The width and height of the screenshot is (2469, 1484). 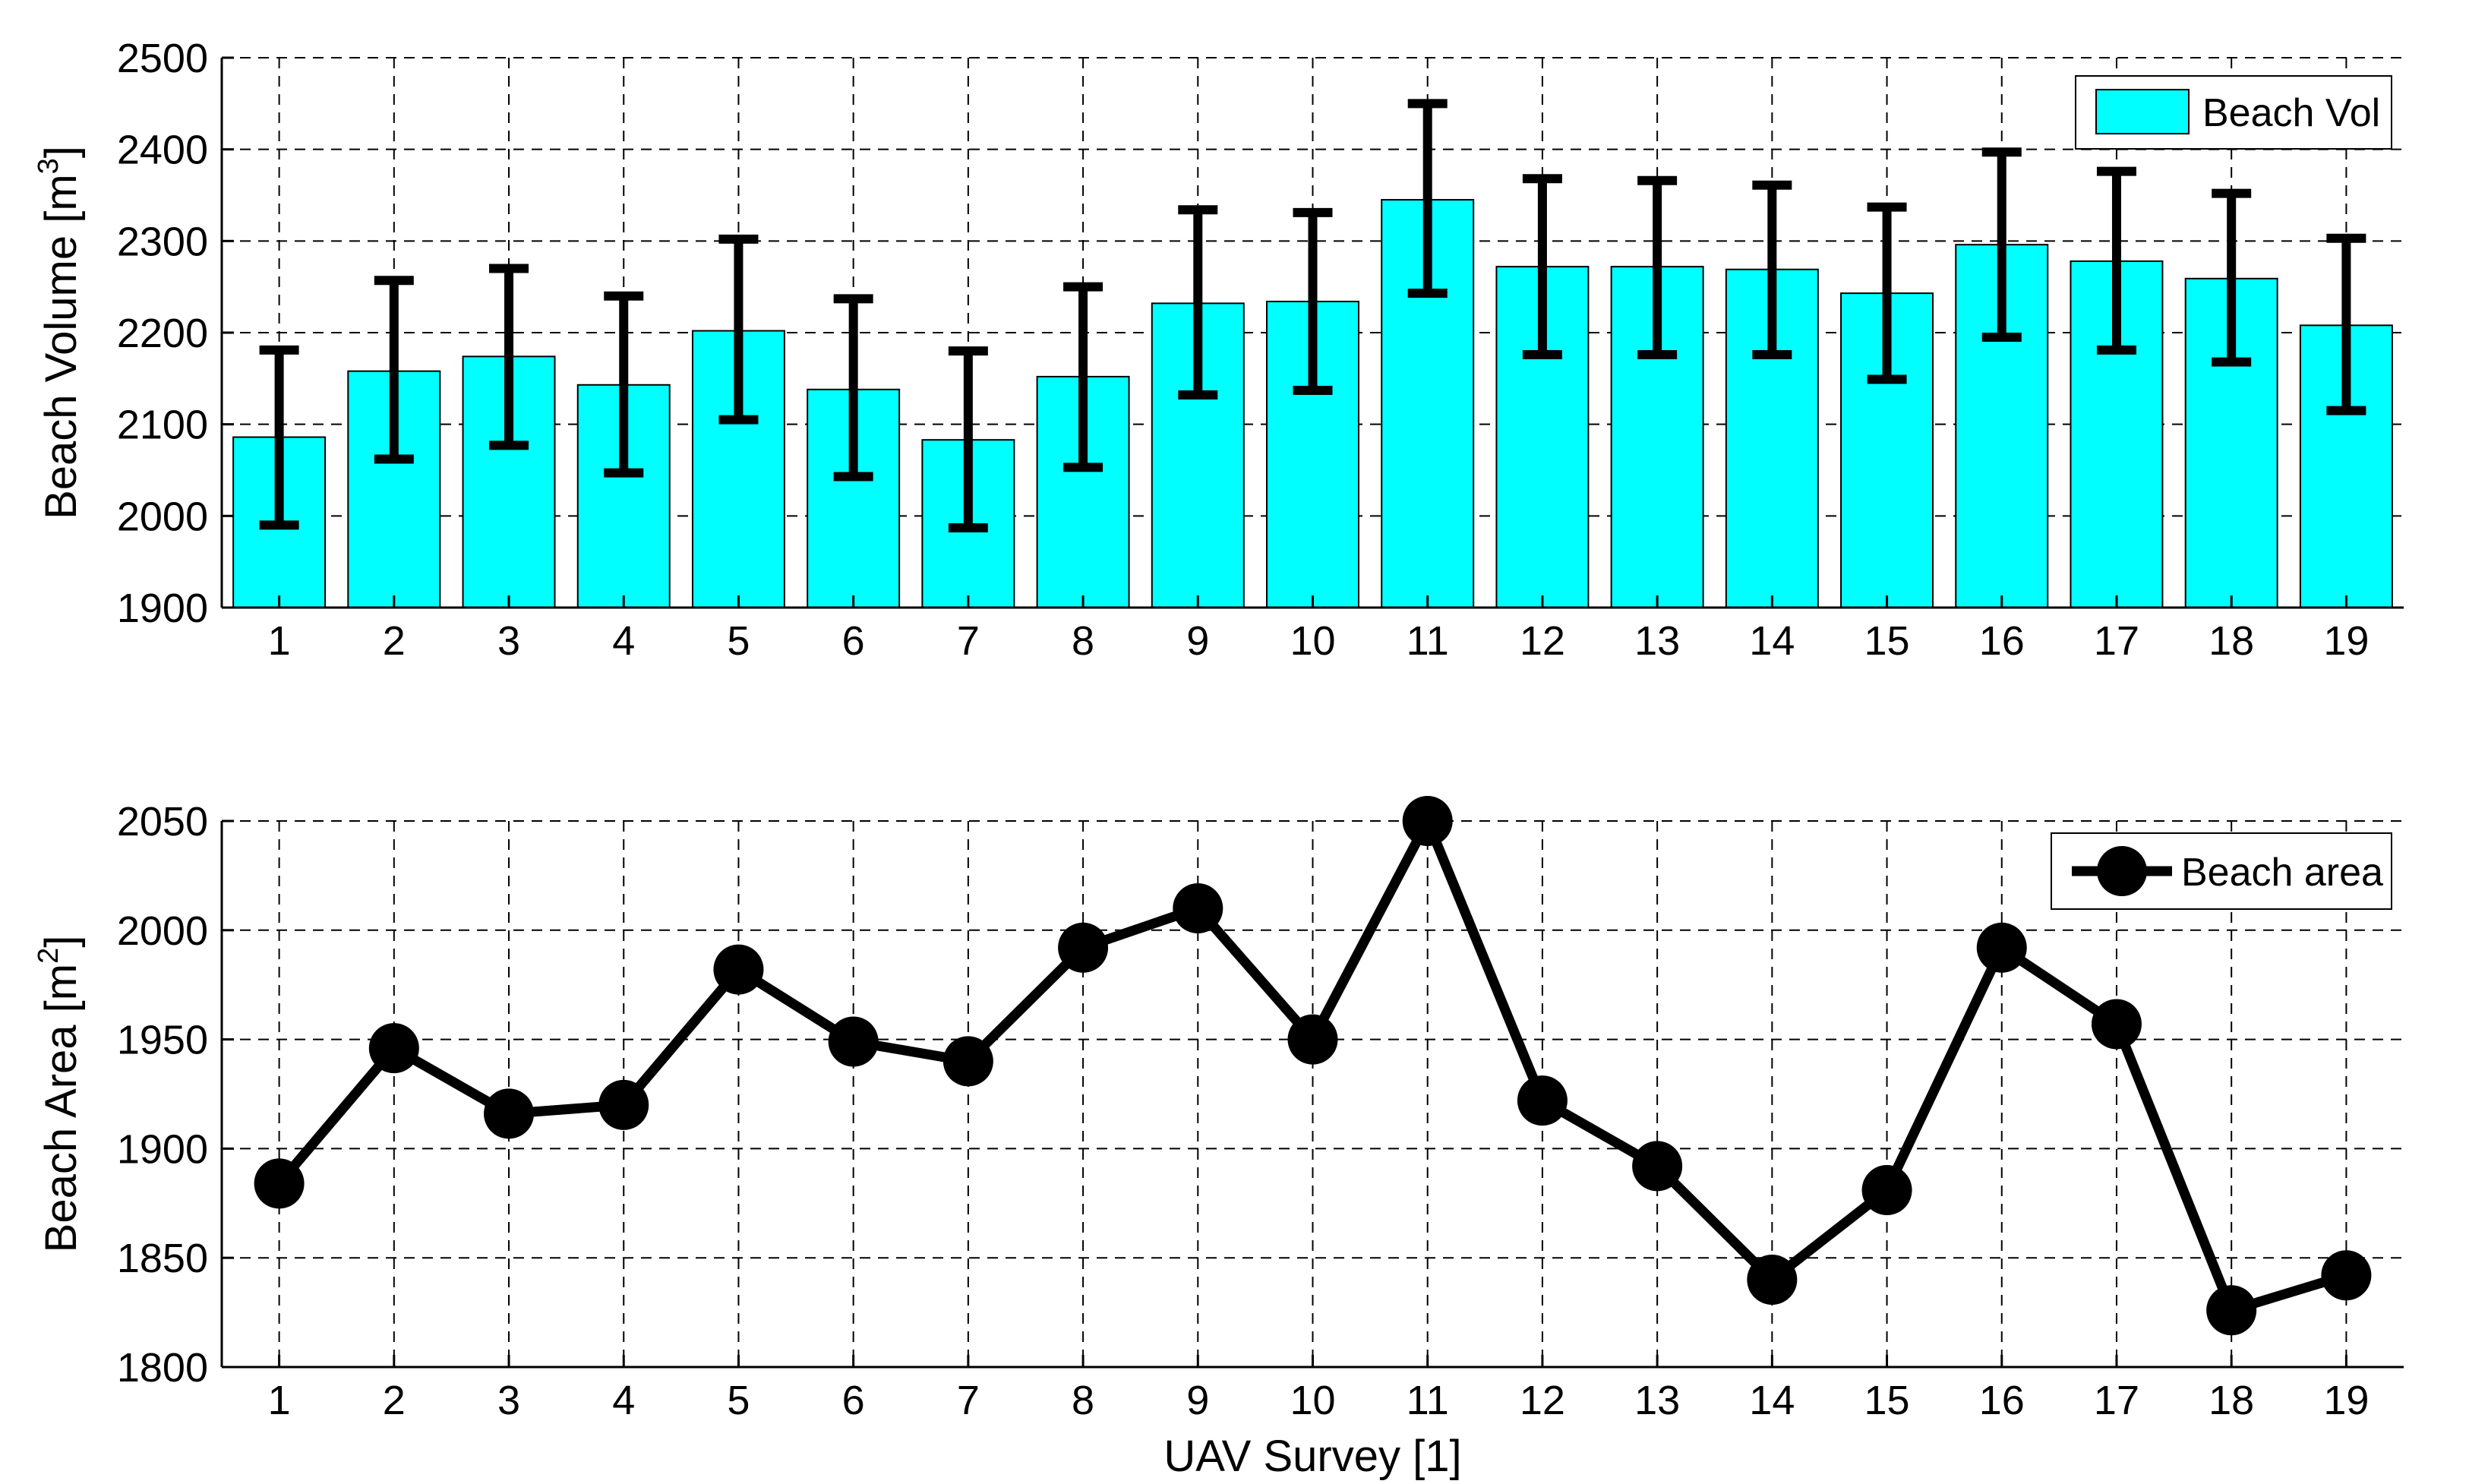 What do you see at coordinates (61, 346) in the screenshot?
I see `vol-y-axis-label-text: Beach Volume [m` at bounding box center [61, 346].